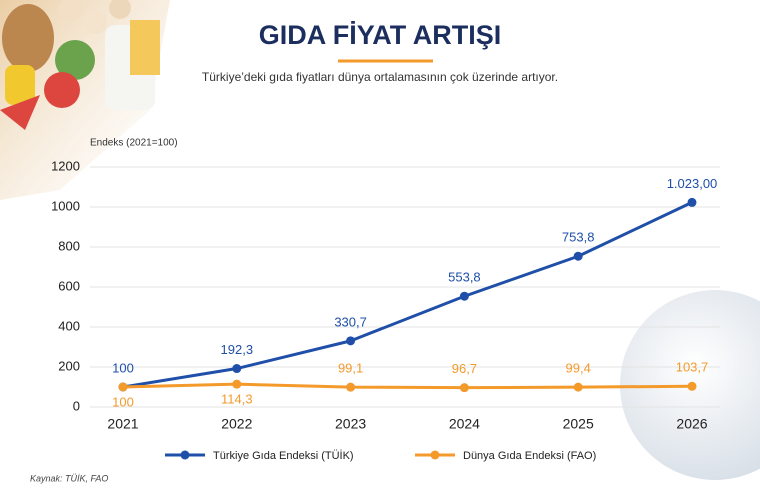 This screenshot has height=488, width=760. What do you see at coordinates (407, 386) in the screenshot?
I see `series-line` at bounding box center [407, 386].